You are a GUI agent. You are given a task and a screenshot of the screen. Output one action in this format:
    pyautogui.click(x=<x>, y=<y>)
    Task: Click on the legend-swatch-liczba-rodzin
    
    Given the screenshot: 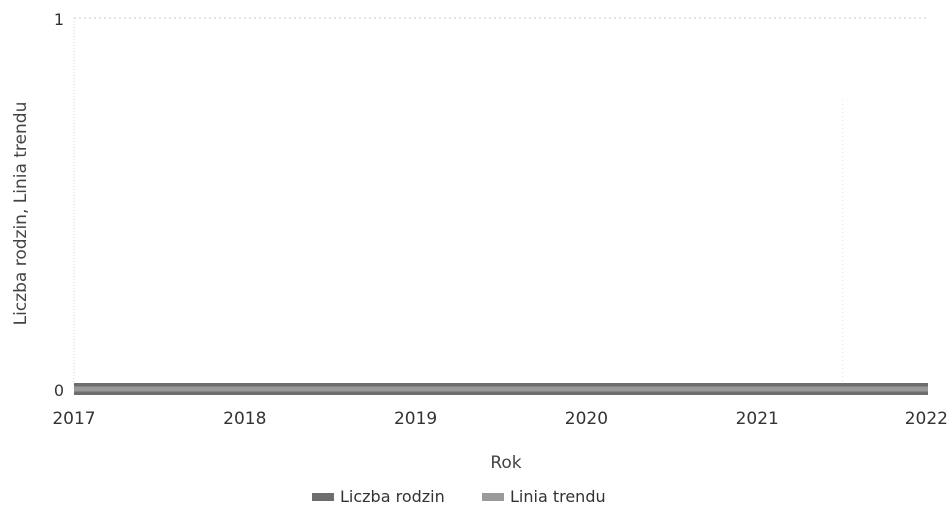 What is the action you would take?
    pyautogui.click(x=323, y=497)
    